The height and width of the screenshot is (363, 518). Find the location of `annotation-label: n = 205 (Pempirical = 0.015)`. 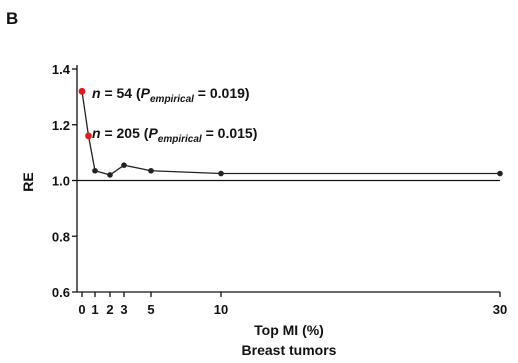

annotation-label: n = 205 (Pempirical = 0.015) is located at coordinates (174, 135).